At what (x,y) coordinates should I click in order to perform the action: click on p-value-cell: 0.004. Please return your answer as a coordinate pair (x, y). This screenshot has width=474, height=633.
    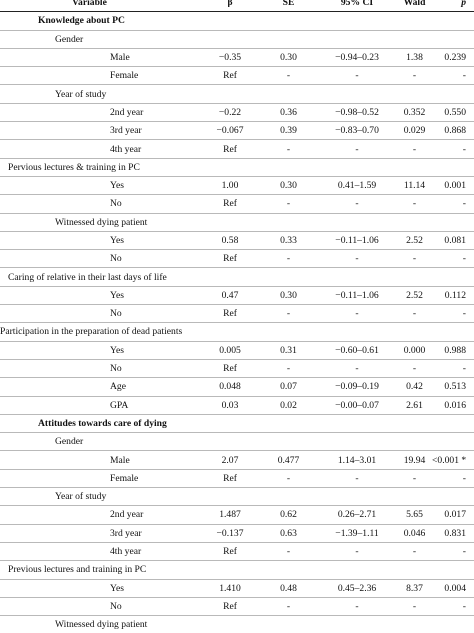
    Looking at the image, I should click on (453, 588).